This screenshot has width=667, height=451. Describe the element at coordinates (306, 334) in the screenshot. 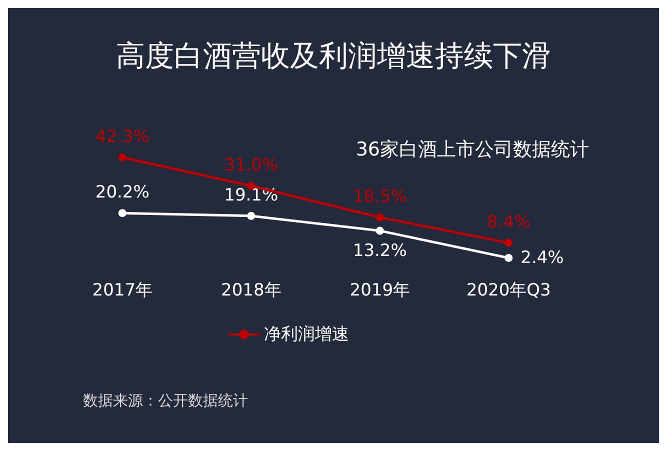

I see `legend-label: 净利润增速` at that location.